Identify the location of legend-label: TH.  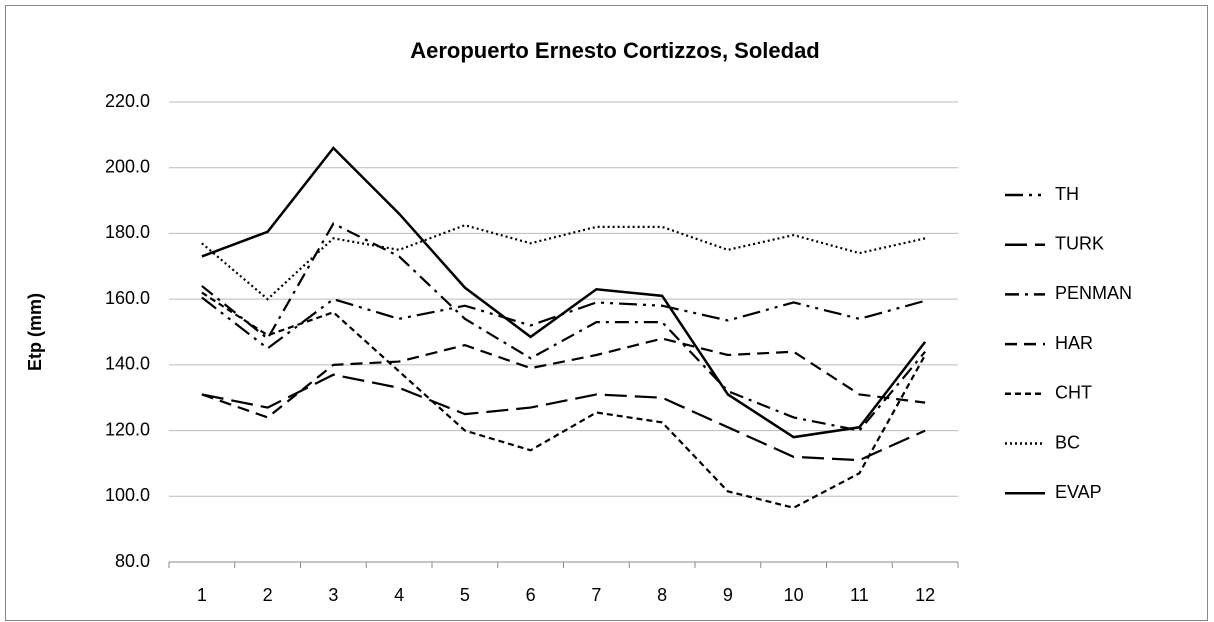
(1067, 194).